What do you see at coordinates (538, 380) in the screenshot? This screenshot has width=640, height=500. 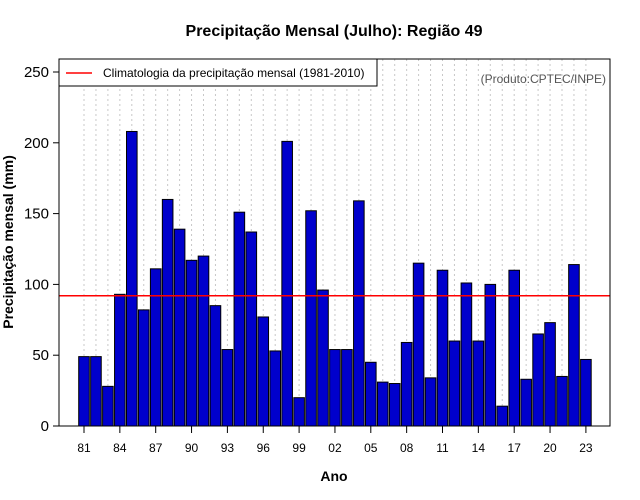 I see `bar-2019` at bounding box center [538, 380].